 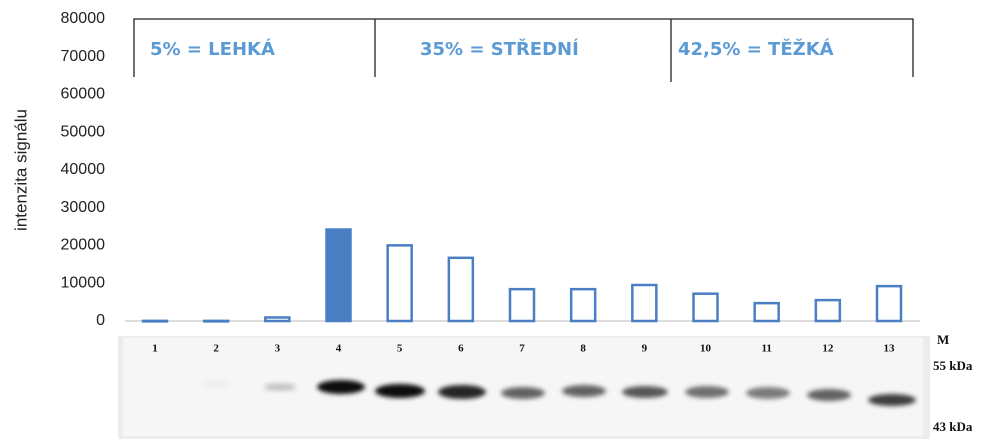 I want to click on group-label: 35% = STŘEDNÍ, so click(x=499, y=49).